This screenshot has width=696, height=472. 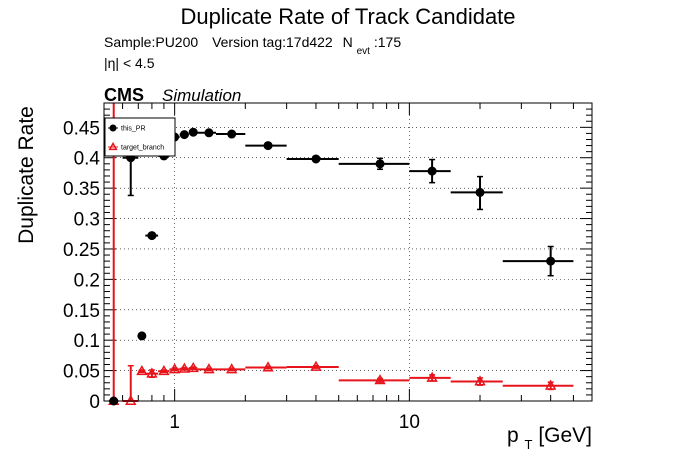 I want to click on legend: this_PR target_branch, so click(x=140, y=137).